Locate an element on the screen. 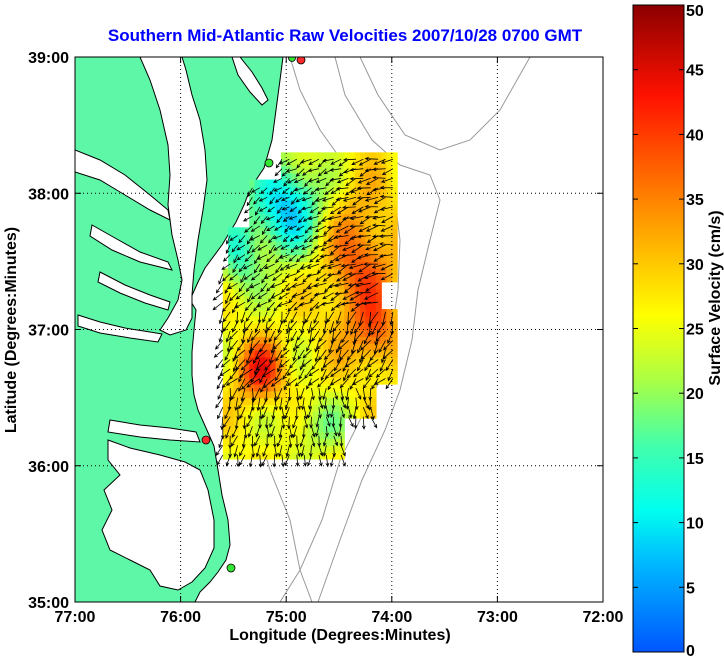  colorbar-tick-label: 45 is located at coordinates (695, 71).